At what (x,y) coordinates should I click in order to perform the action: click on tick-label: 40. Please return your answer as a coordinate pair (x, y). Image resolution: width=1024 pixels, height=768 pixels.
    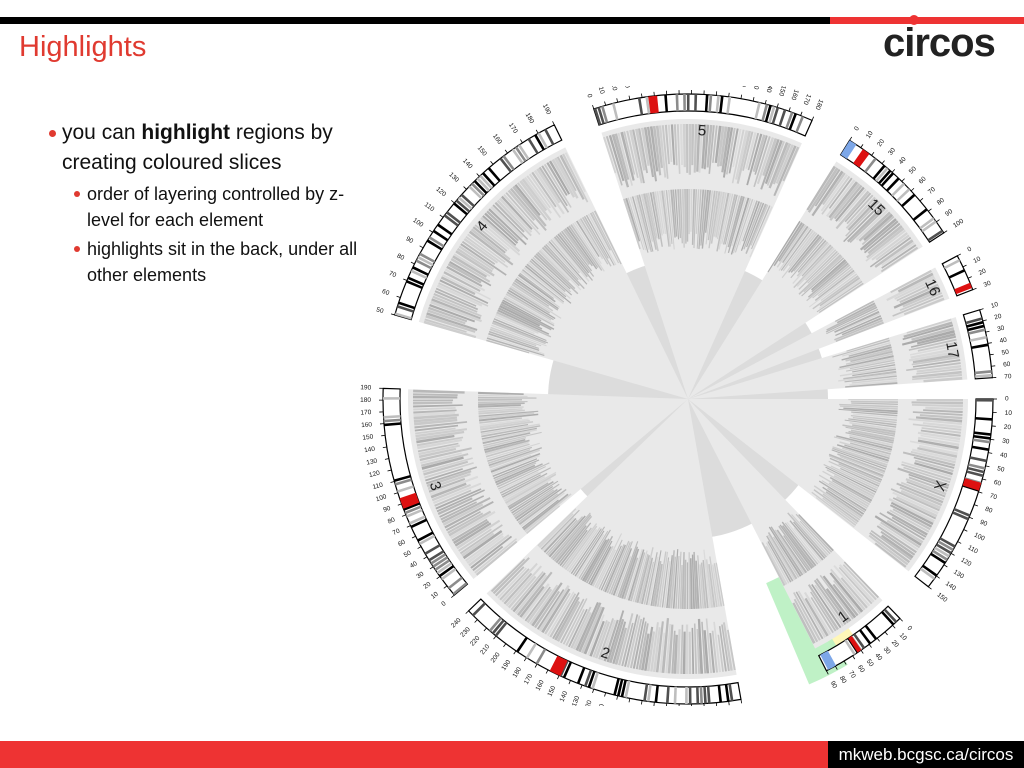
    Looking at the image, I should click on (878, 657).